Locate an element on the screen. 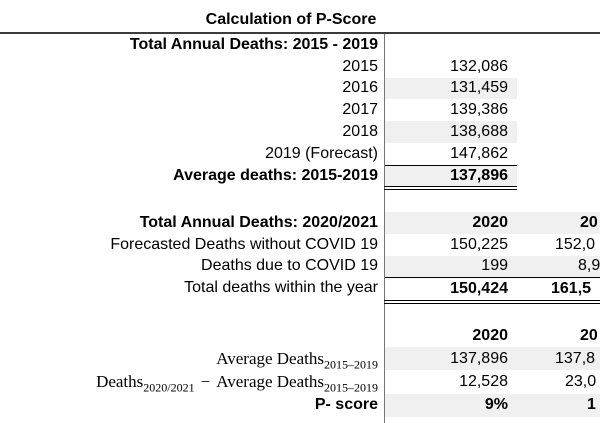 The width and height of the screenshot is (600, 423). table-row: Average Deaths2015–2019 137,896 137,8 is located at coordinates (300, 359).